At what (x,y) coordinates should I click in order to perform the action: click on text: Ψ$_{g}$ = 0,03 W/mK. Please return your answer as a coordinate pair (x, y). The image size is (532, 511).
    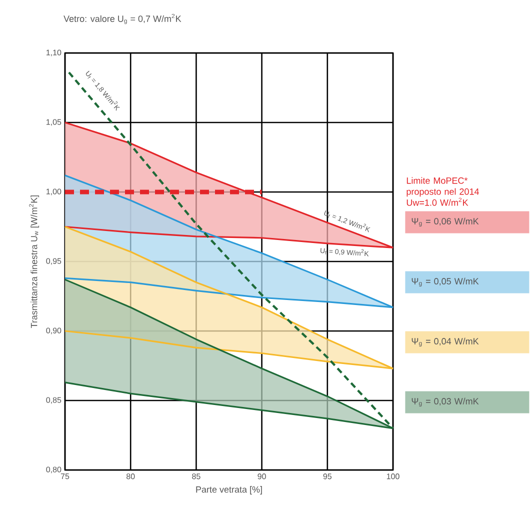
    Looking at the image, I should click on (445, 402).